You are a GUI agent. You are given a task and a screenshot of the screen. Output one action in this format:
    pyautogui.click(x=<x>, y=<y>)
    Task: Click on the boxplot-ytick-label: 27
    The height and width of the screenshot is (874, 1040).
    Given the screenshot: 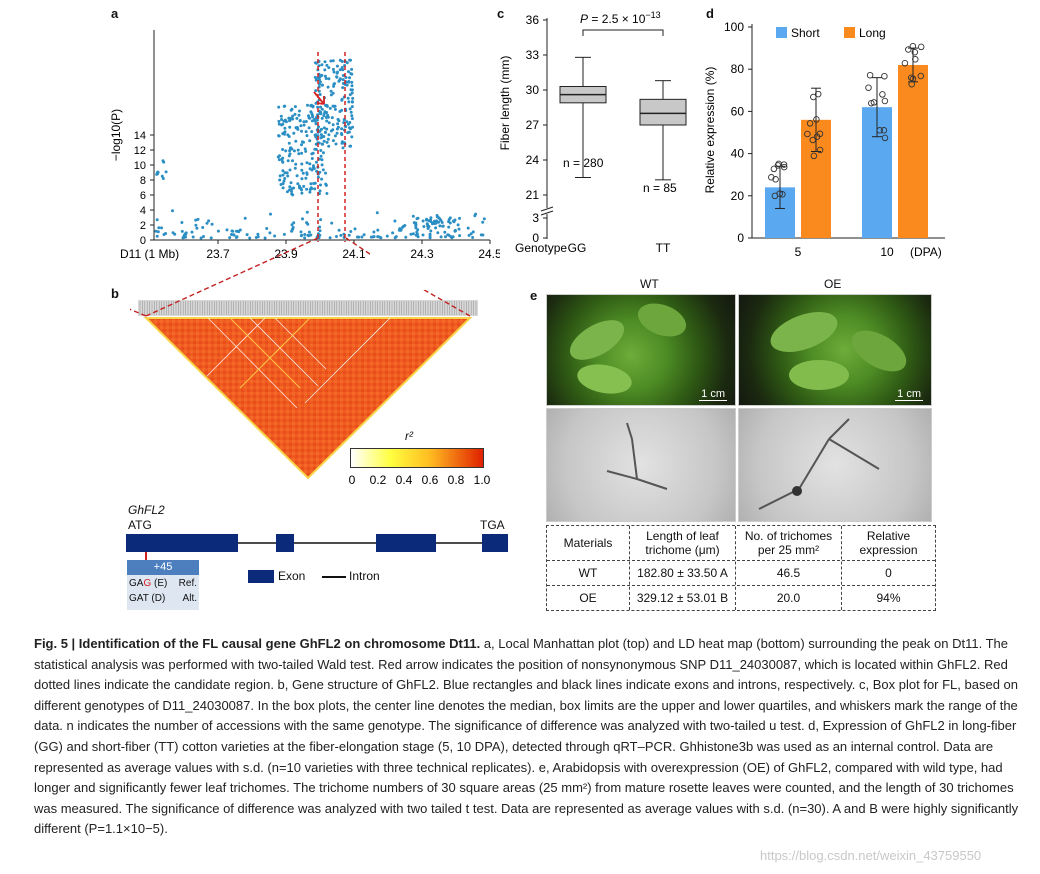 What is the action you would take?
    pyautogui.click(x=533, y=125)
    